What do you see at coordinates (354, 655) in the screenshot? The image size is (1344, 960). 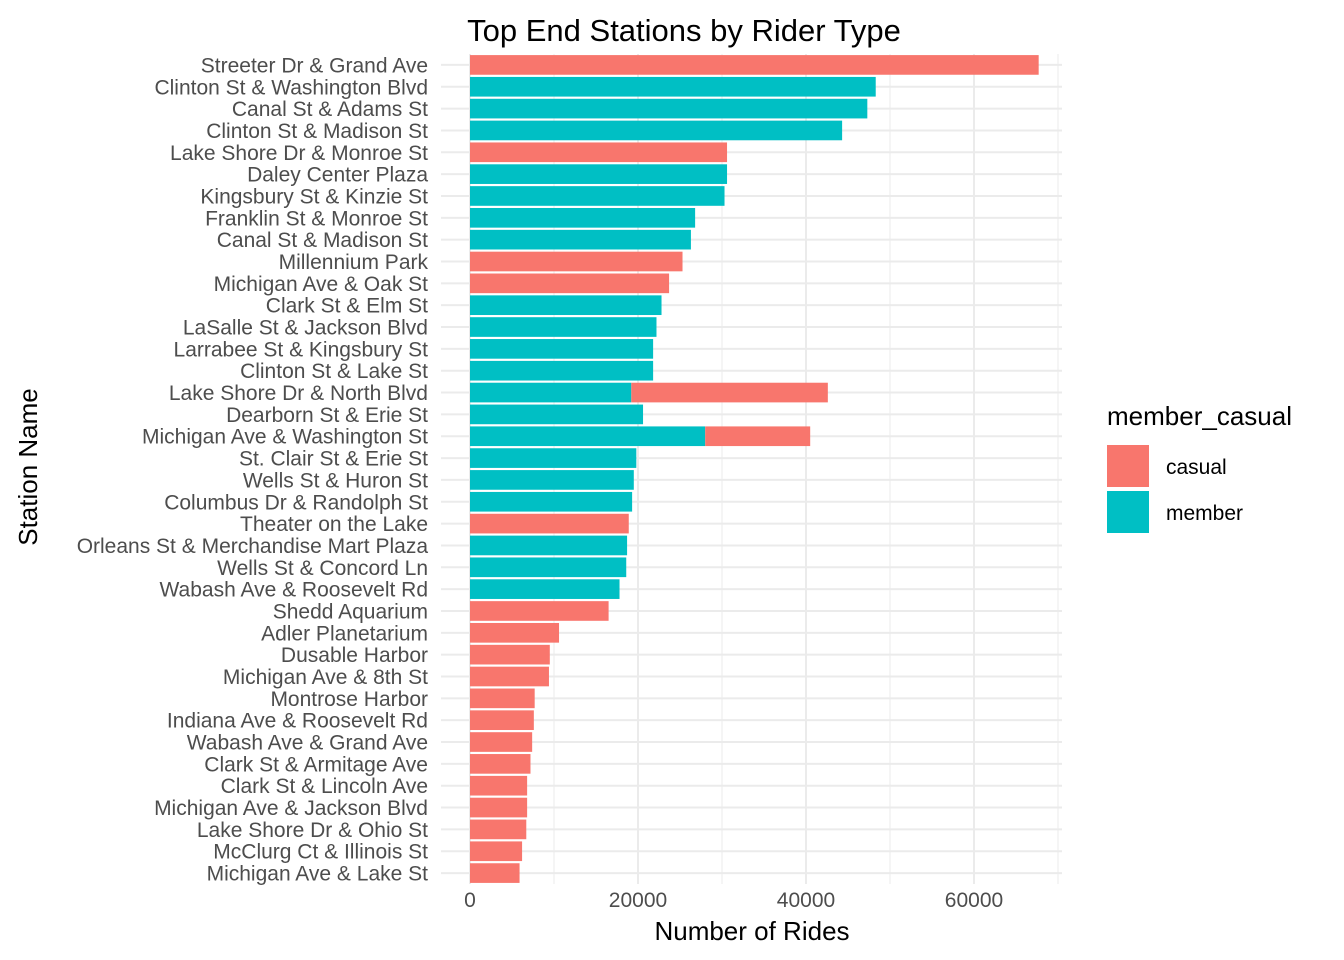 I see `y-tick-label: Dusable Harbor` at bounding box center [354, 655].